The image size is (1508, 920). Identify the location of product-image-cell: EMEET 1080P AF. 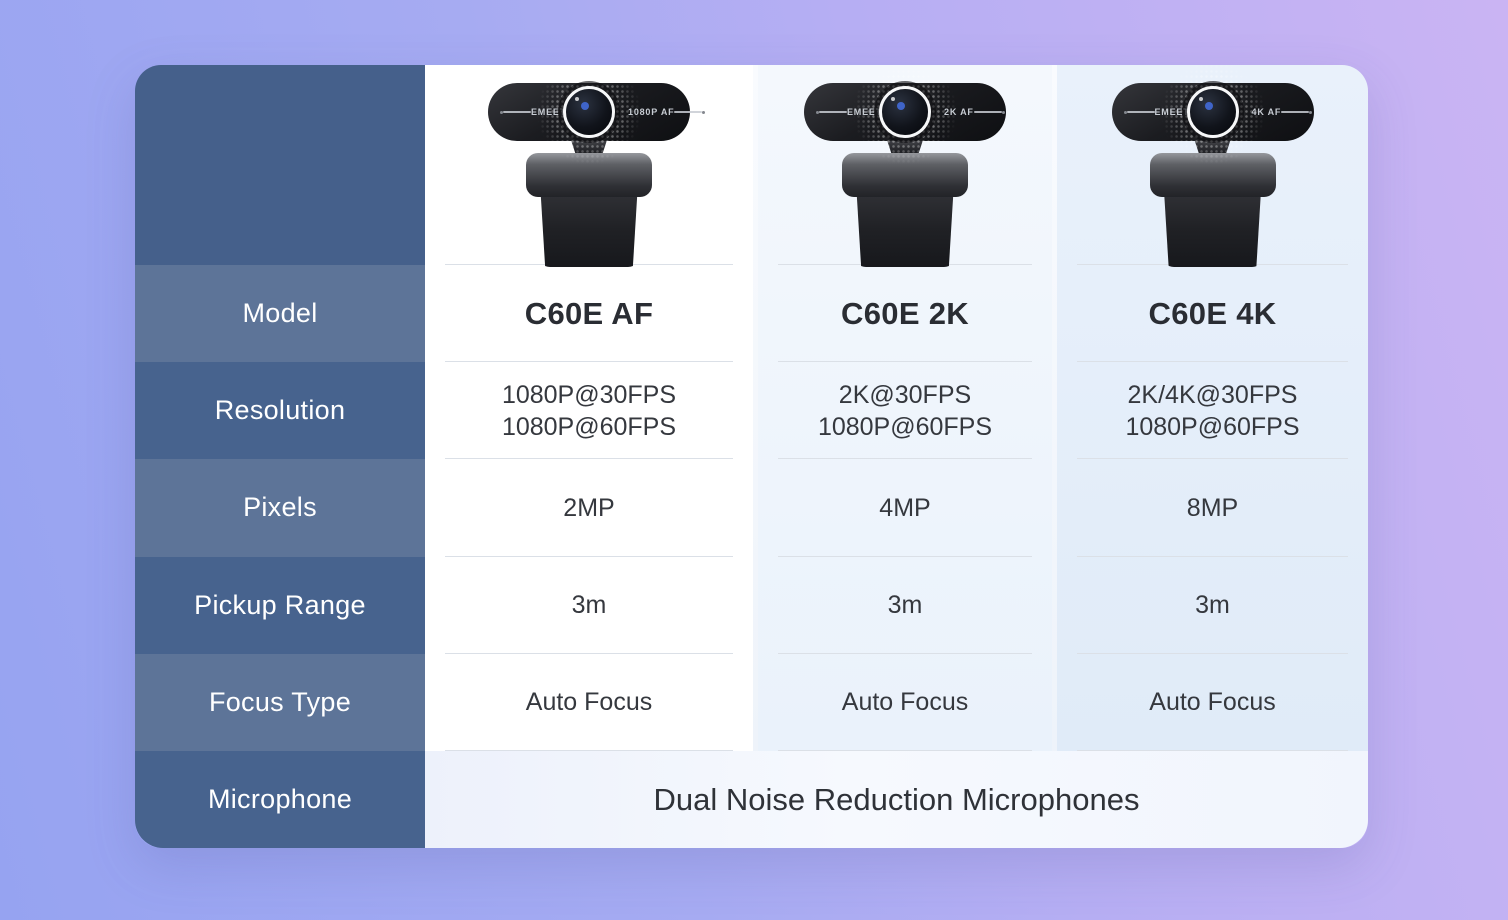
(589, 166).